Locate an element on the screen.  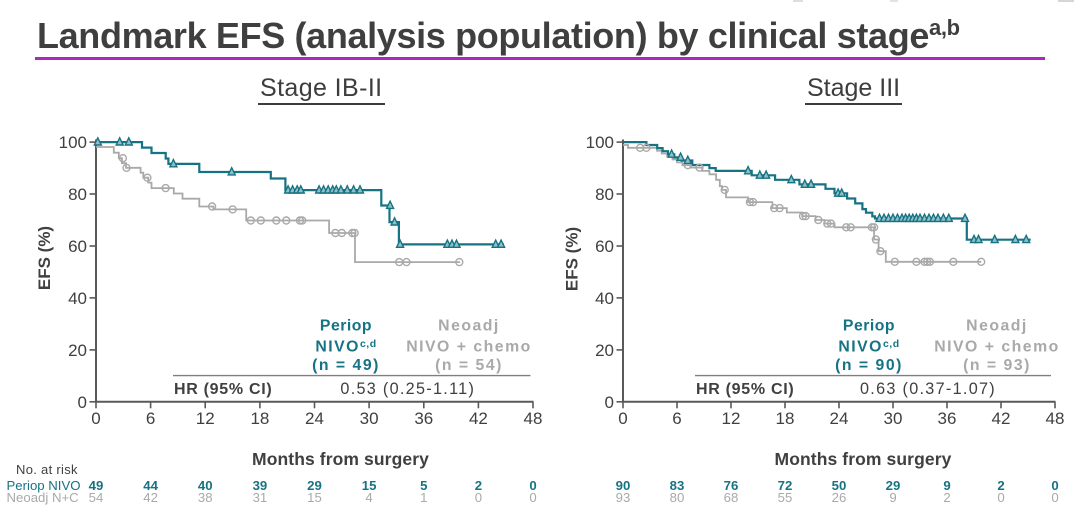
svg-text: 93 is located at coordinates (623, 497).